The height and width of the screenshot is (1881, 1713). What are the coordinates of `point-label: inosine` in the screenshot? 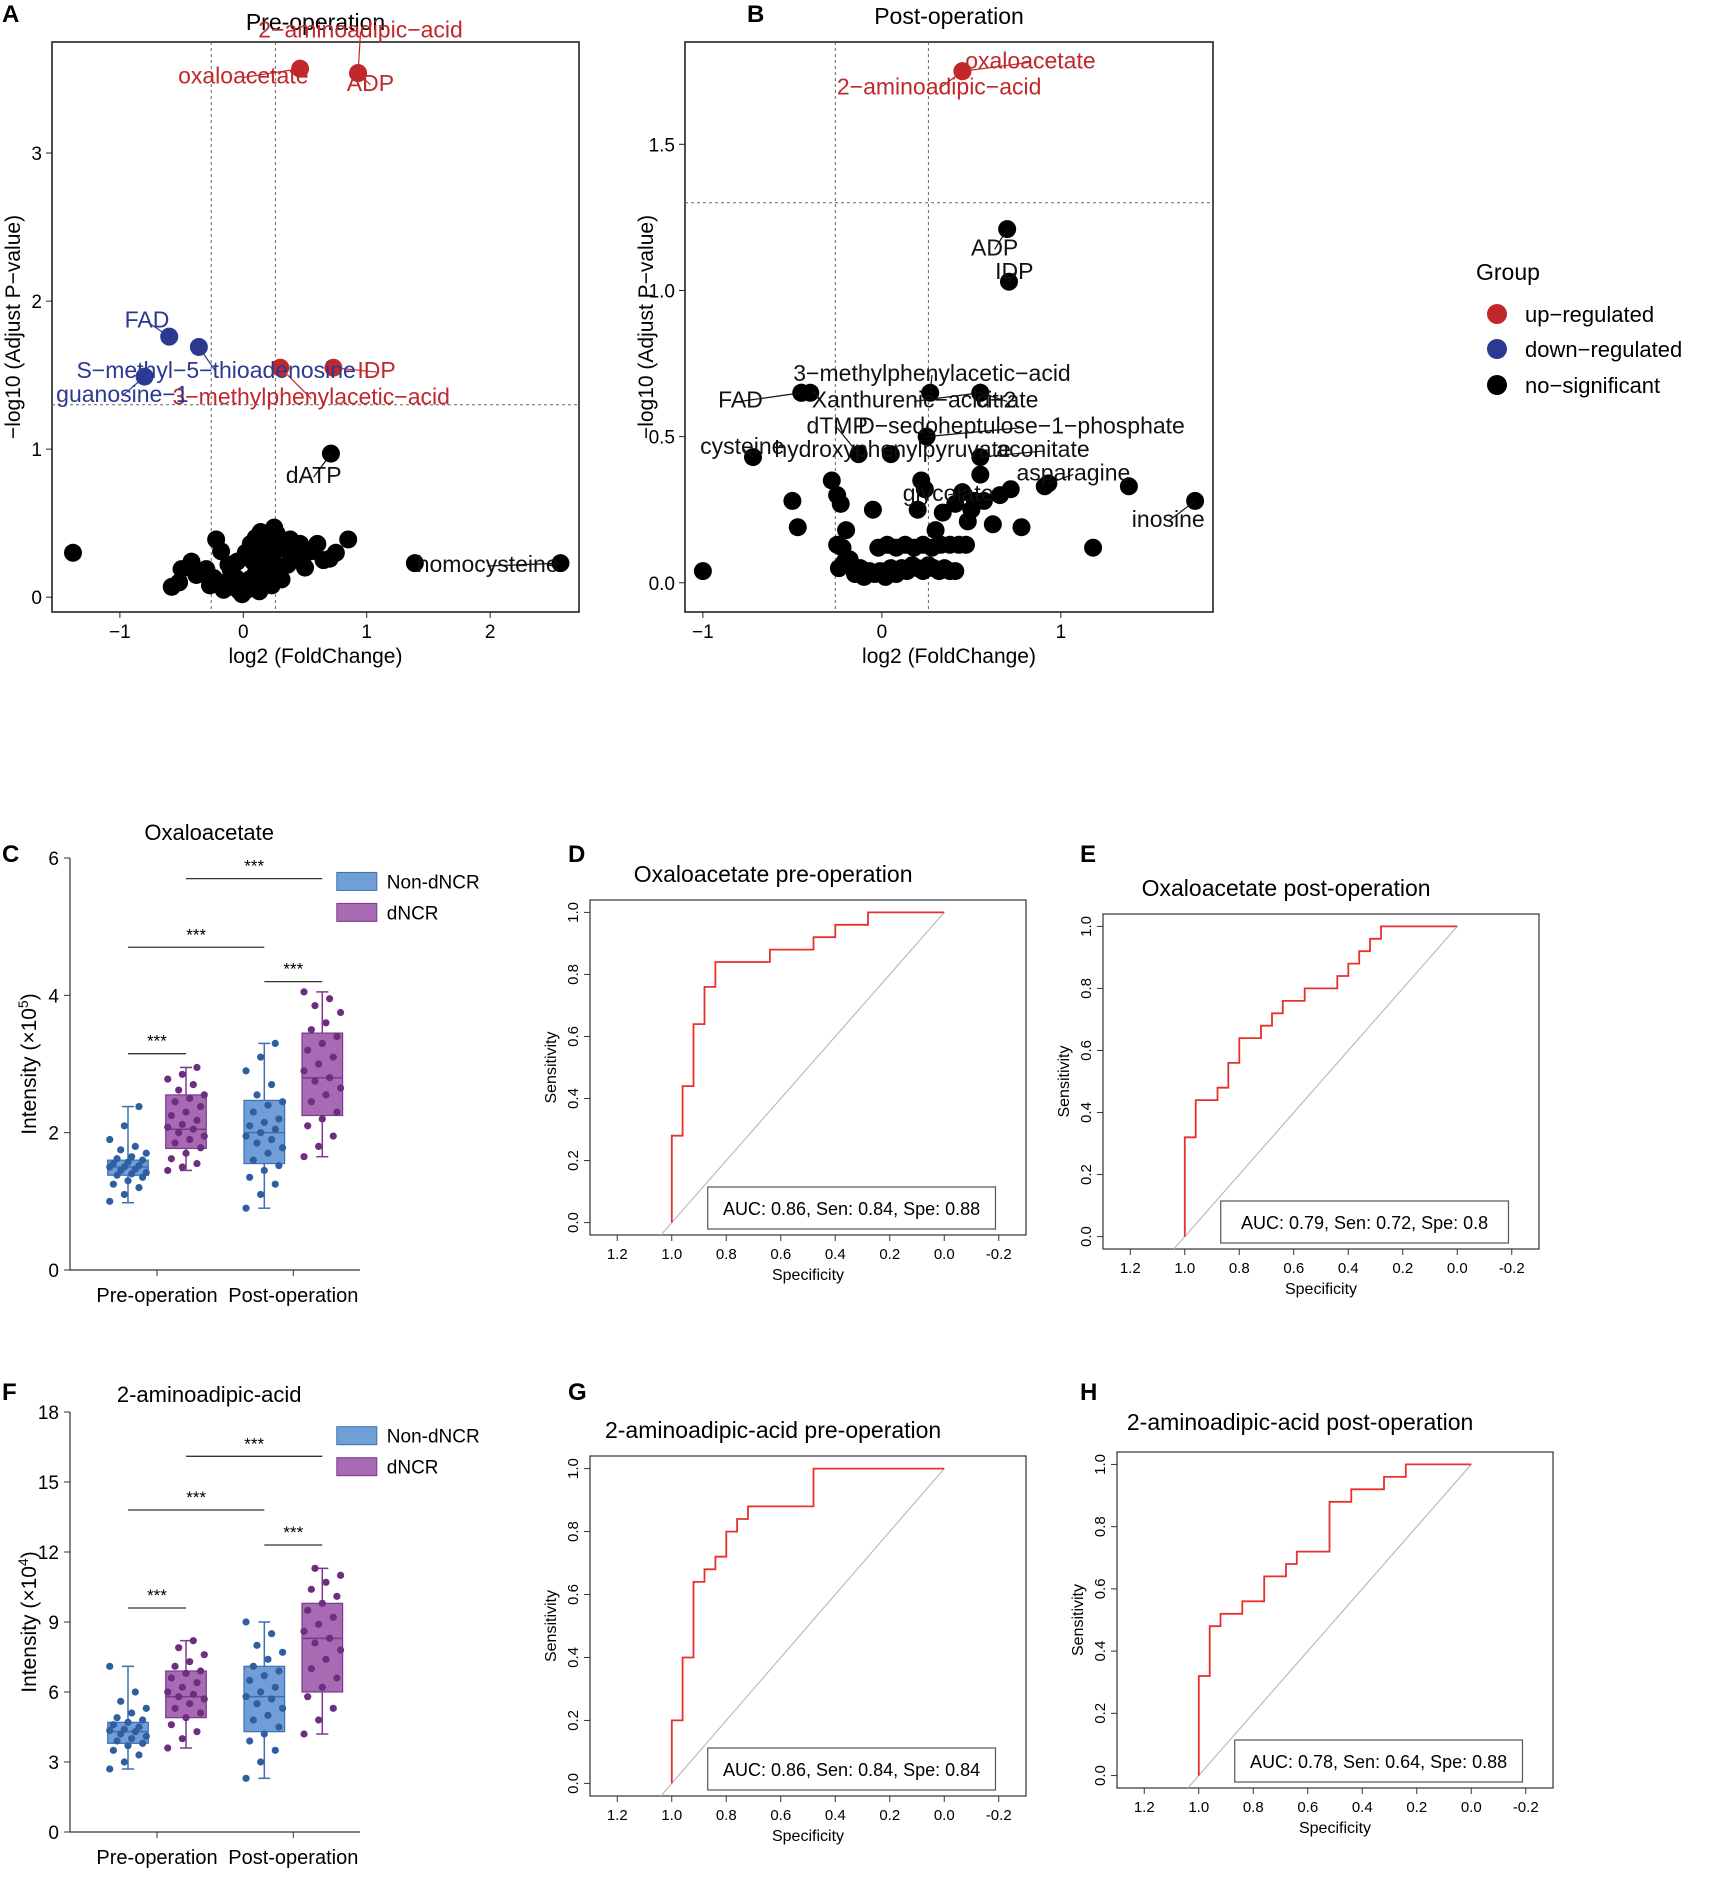 It's located at (1168, 519).